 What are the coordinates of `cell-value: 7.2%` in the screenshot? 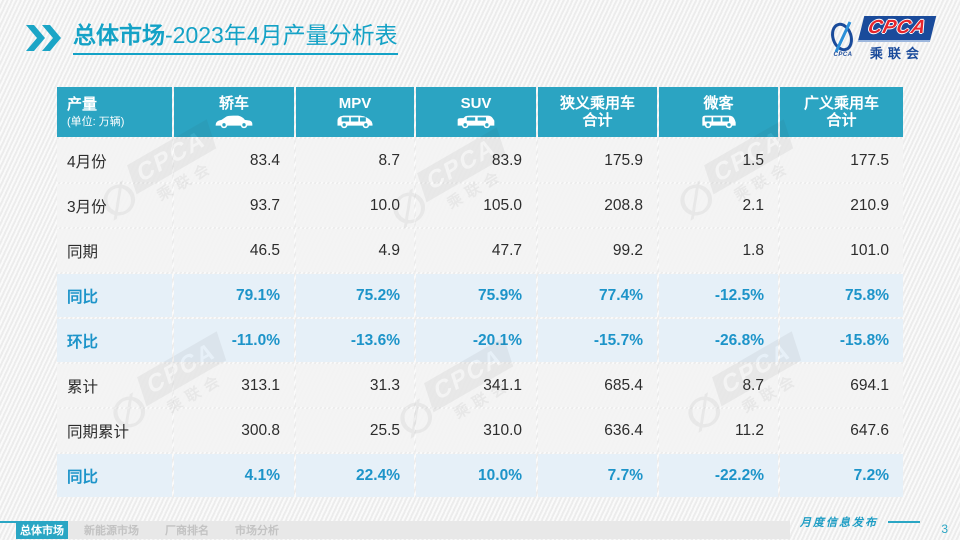 It's located at (841, 475).